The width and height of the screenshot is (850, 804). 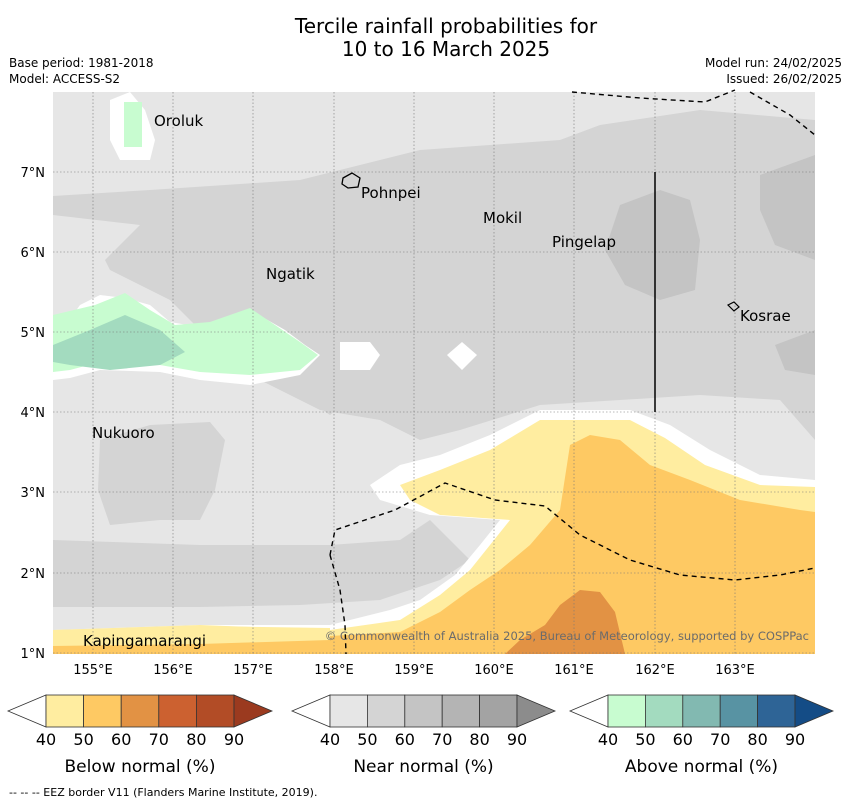 What do you see at coordinates (446, 26) in the screenshot?
I see `title-line-1: Tercile rainfall probabilities for` at bounding box center [446, 26].